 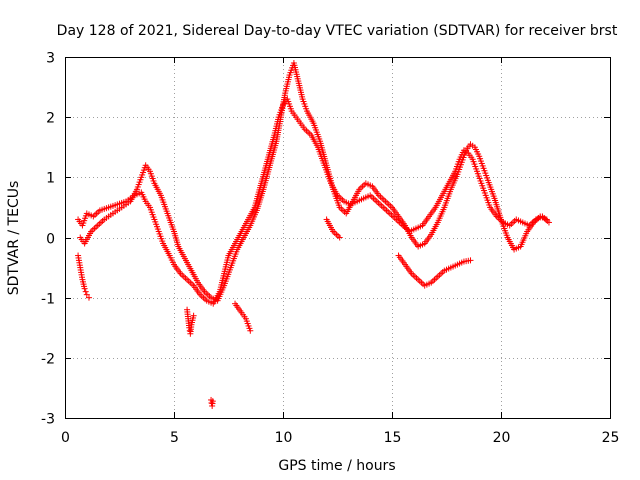 I want to click on y-tick-label: 2, so click(x=50, y=119).